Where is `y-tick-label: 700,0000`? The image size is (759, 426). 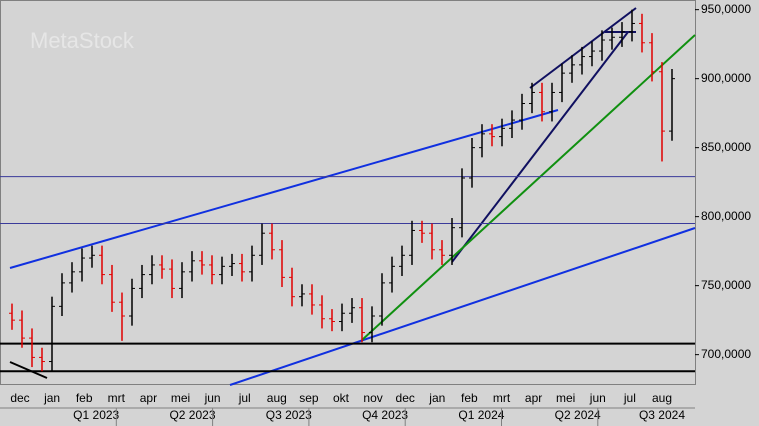 y-tick-label: 700,0000 is located at coordinates (726, 354).